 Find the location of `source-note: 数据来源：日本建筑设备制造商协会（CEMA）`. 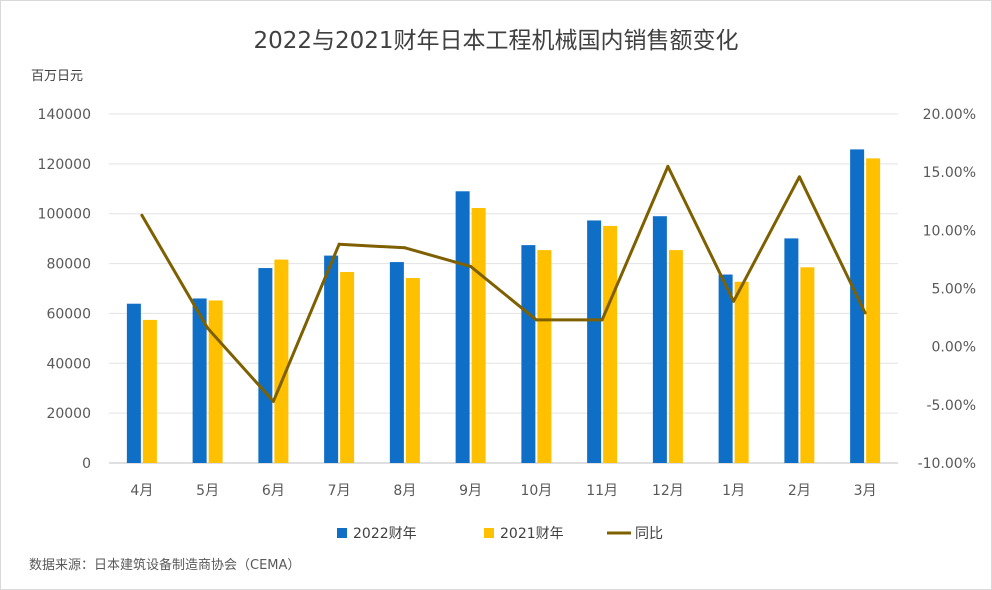

source-note: 数据来源：日本建筑设备制造商协会（CEMA） is located at coordinates (165, 565).